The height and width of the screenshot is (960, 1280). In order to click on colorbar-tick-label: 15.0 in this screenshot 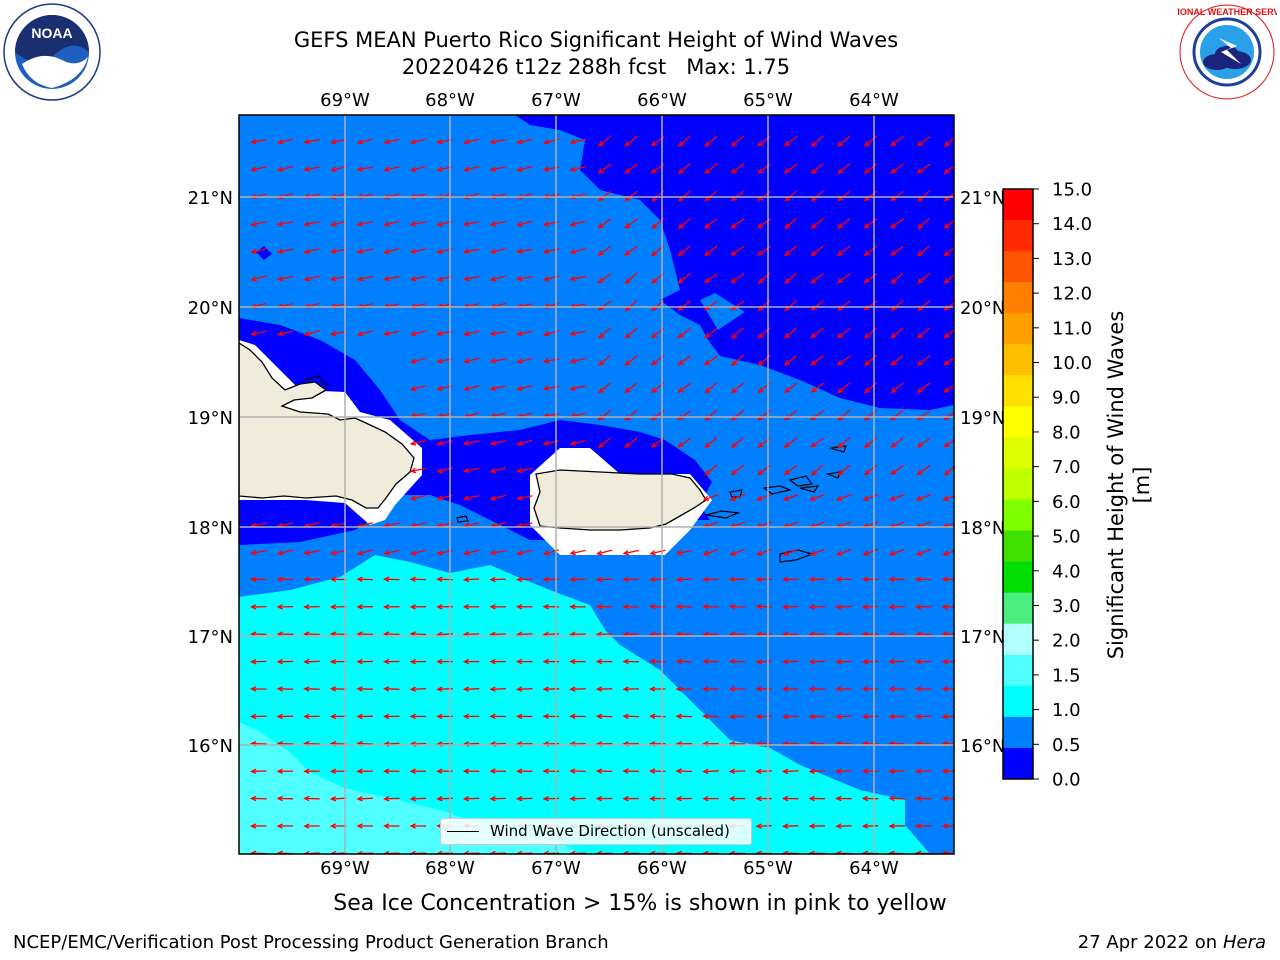, I will do `click(1072, 190)`.